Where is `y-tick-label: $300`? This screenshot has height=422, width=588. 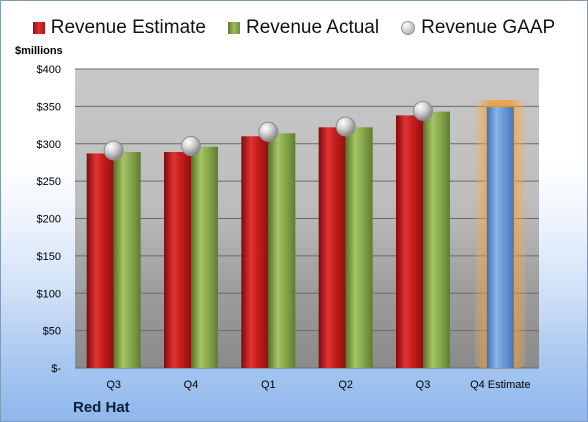
y-tick-label: $300 is located at coordinates (49, 145).